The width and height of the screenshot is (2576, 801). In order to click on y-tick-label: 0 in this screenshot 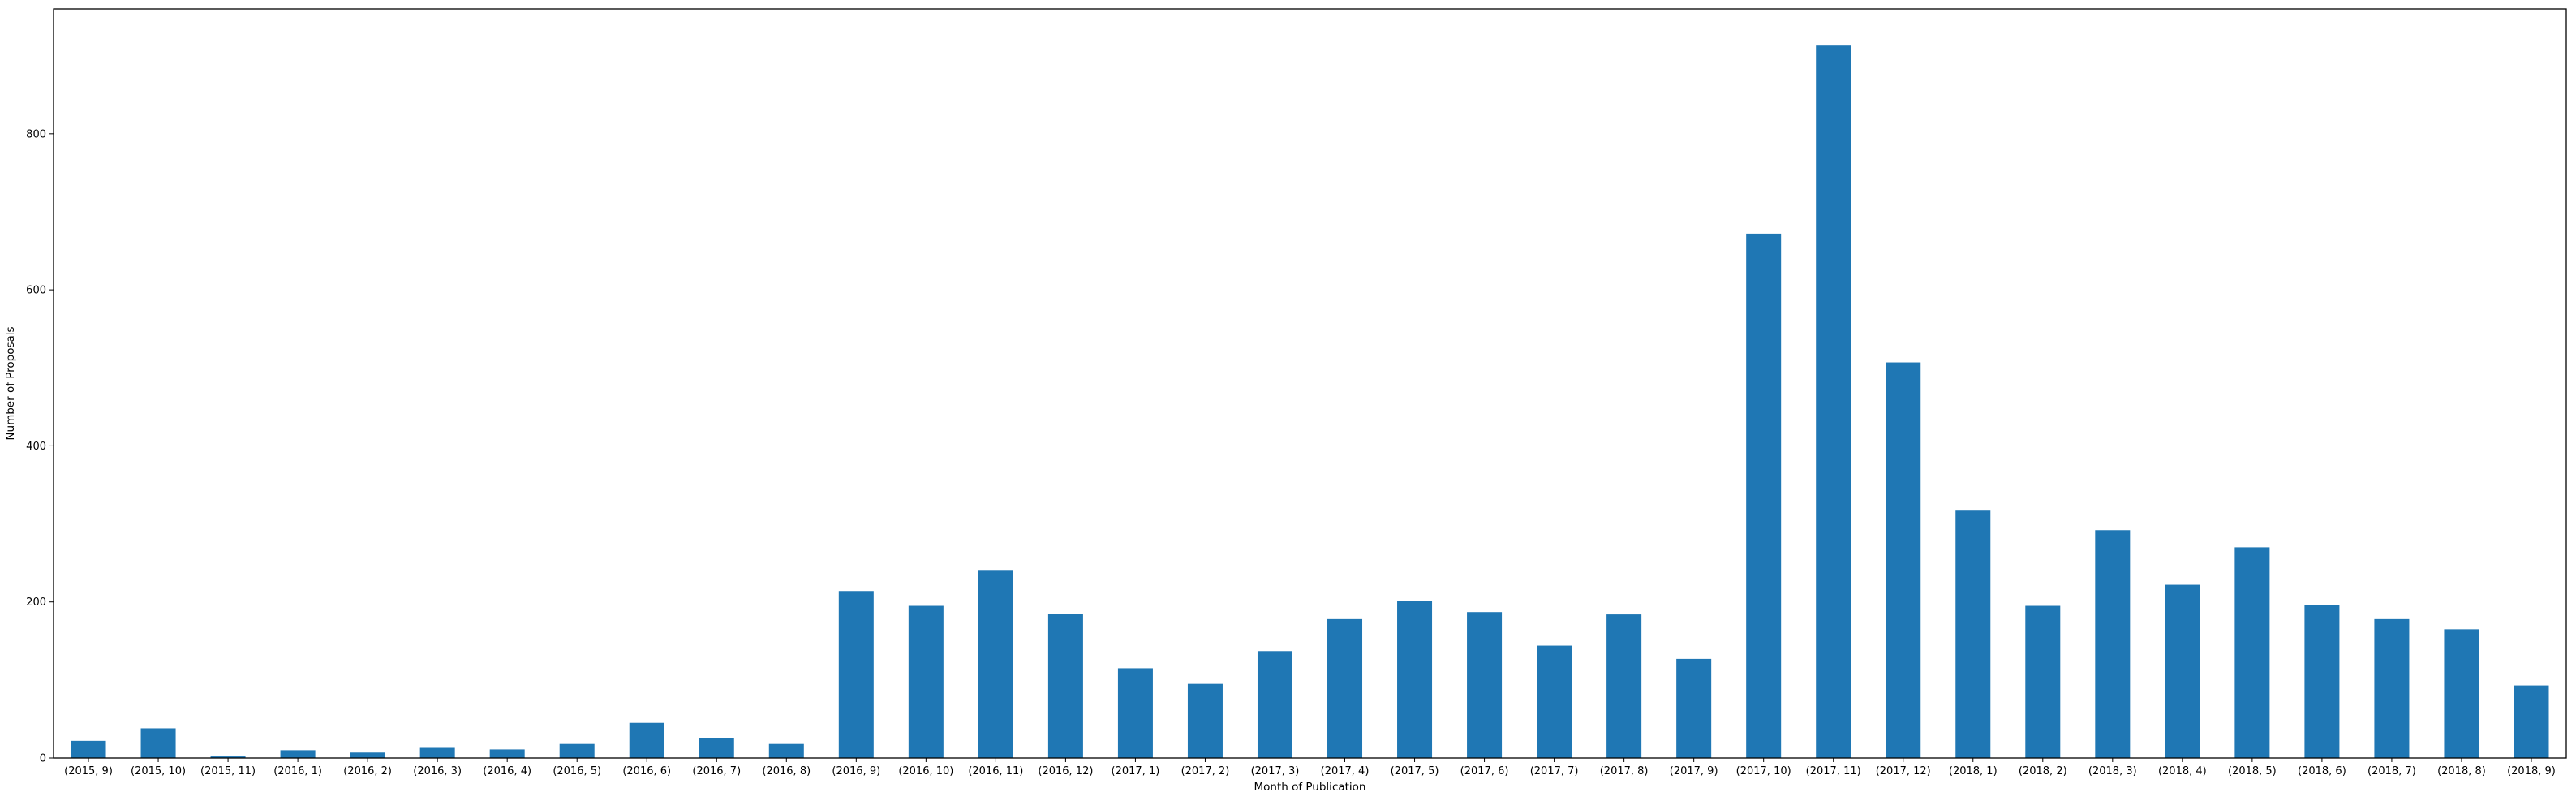, I will do `click(43, 759)`.